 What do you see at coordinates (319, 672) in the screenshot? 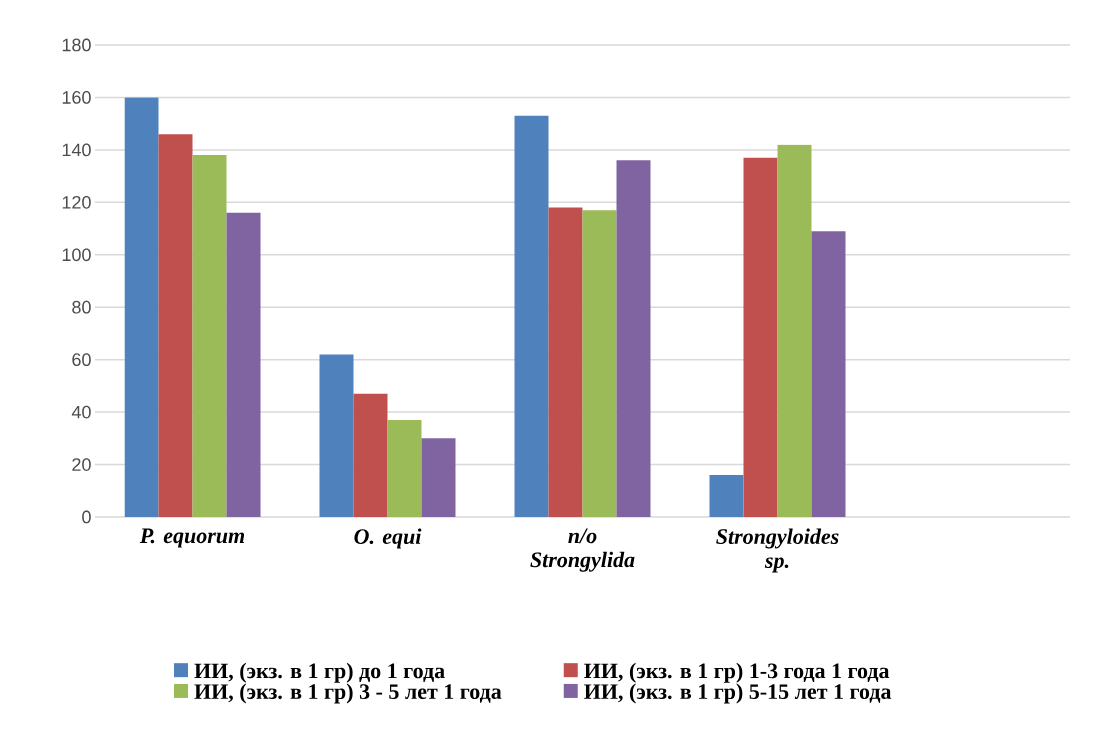
I see `legend-label: ИИ, (экз. в 1 гр) до 1 года` at bounding box center [319, 672].